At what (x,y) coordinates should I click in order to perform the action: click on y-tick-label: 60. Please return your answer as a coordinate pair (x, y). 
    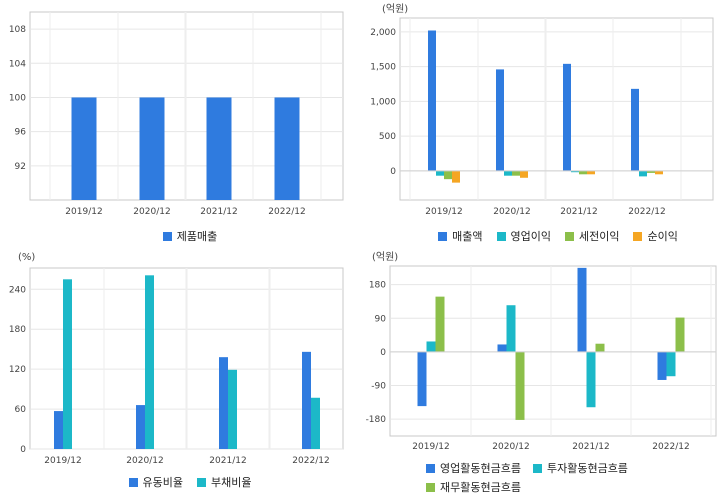
    Looking at the image, I should click on (21, 410).